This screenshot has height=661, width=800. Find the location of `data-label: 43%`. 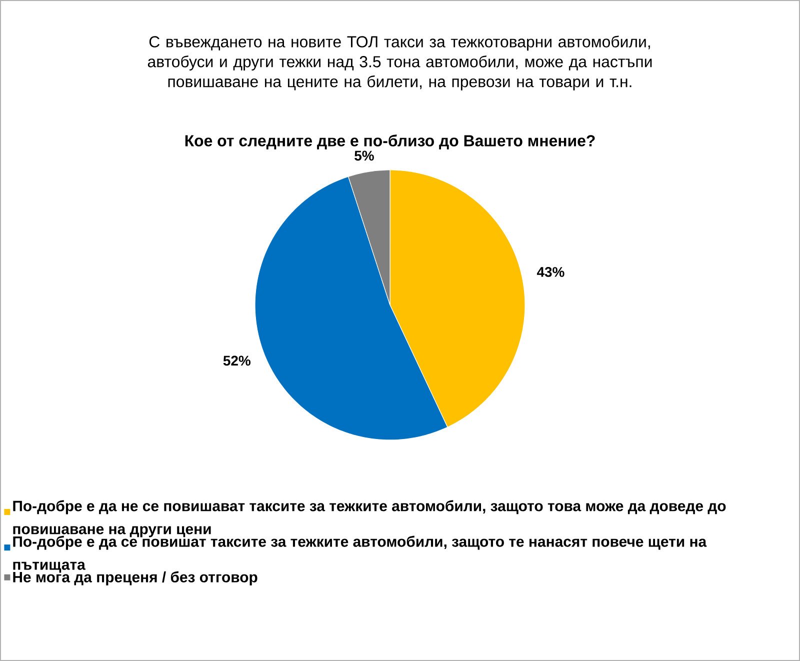

data-label: 43% is located at coordinates (550, 272).